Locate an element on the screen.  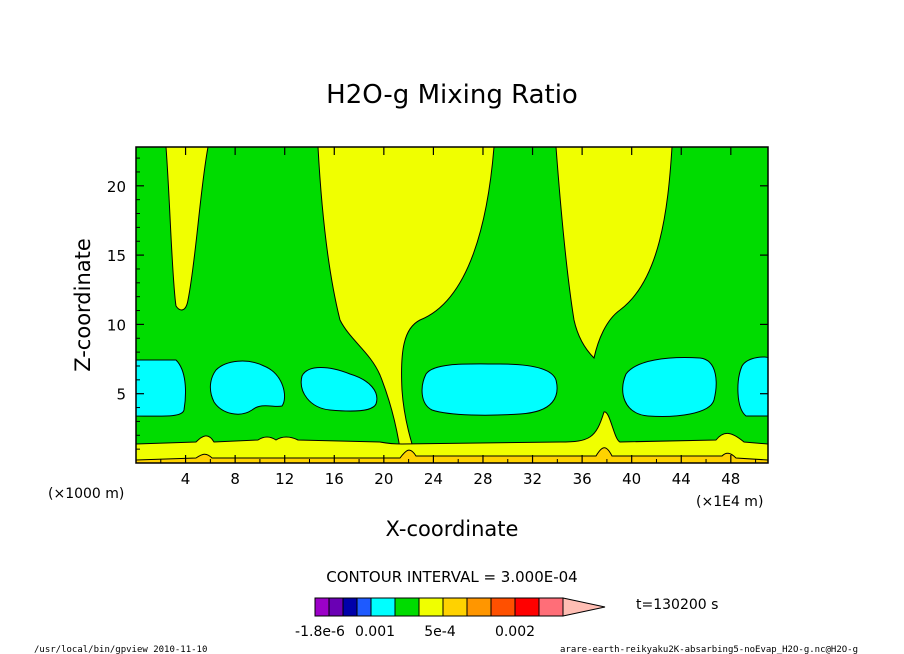
x-tick-label: 40 is located at coordinates (631, 479).